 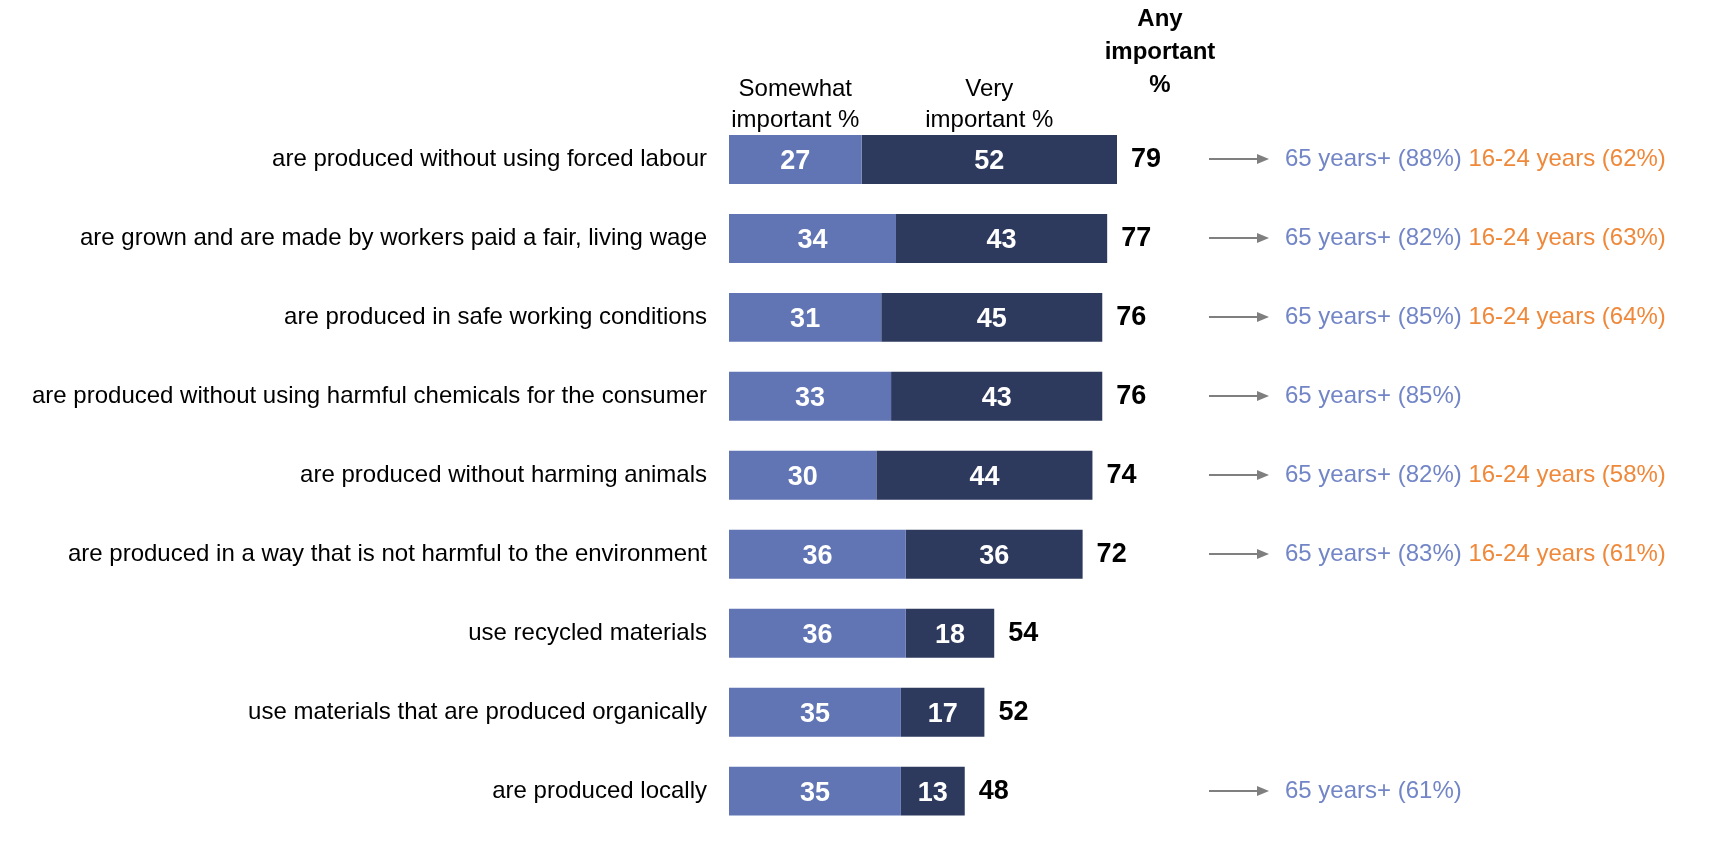 What do you see at coordinates (1373, 158) in the screenshot?
I see `text: 65 years+ (88%)` at bounding box center [1373, 158].